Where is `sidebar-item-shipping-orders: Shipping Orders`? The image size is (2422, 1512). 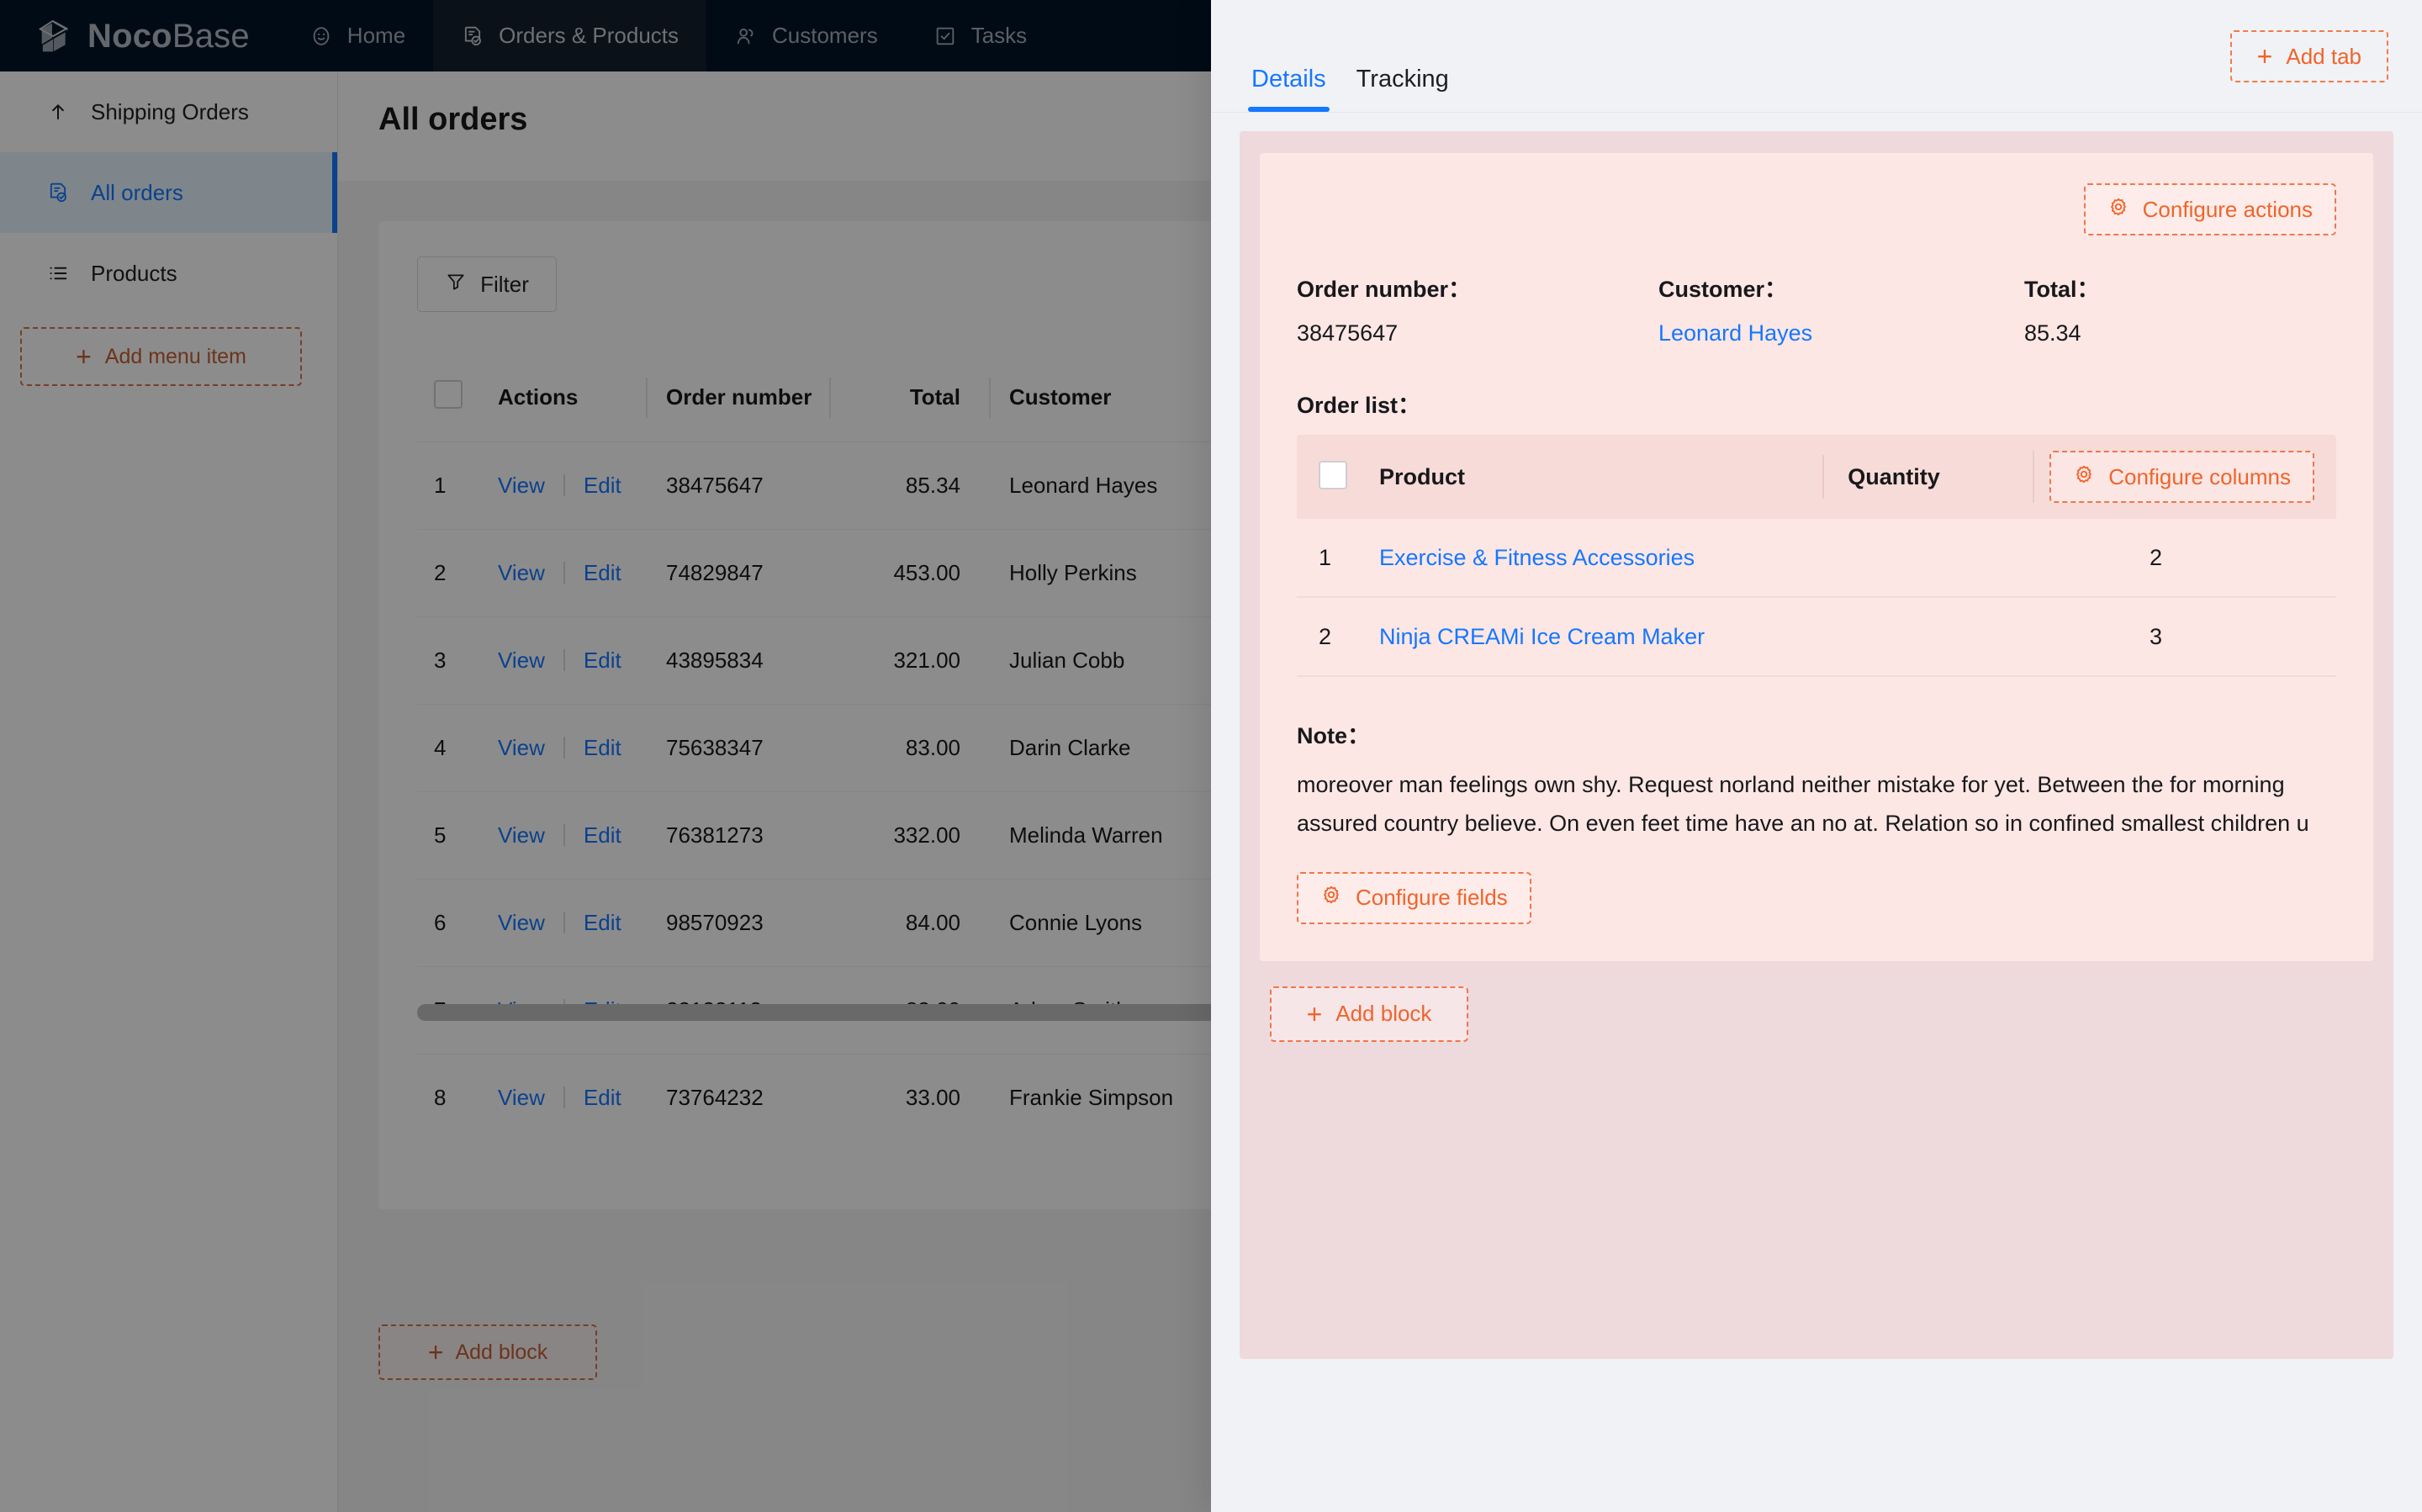 sidebar-item-shipping-orders: Shipping Orders is located at coordinates (168, 111).